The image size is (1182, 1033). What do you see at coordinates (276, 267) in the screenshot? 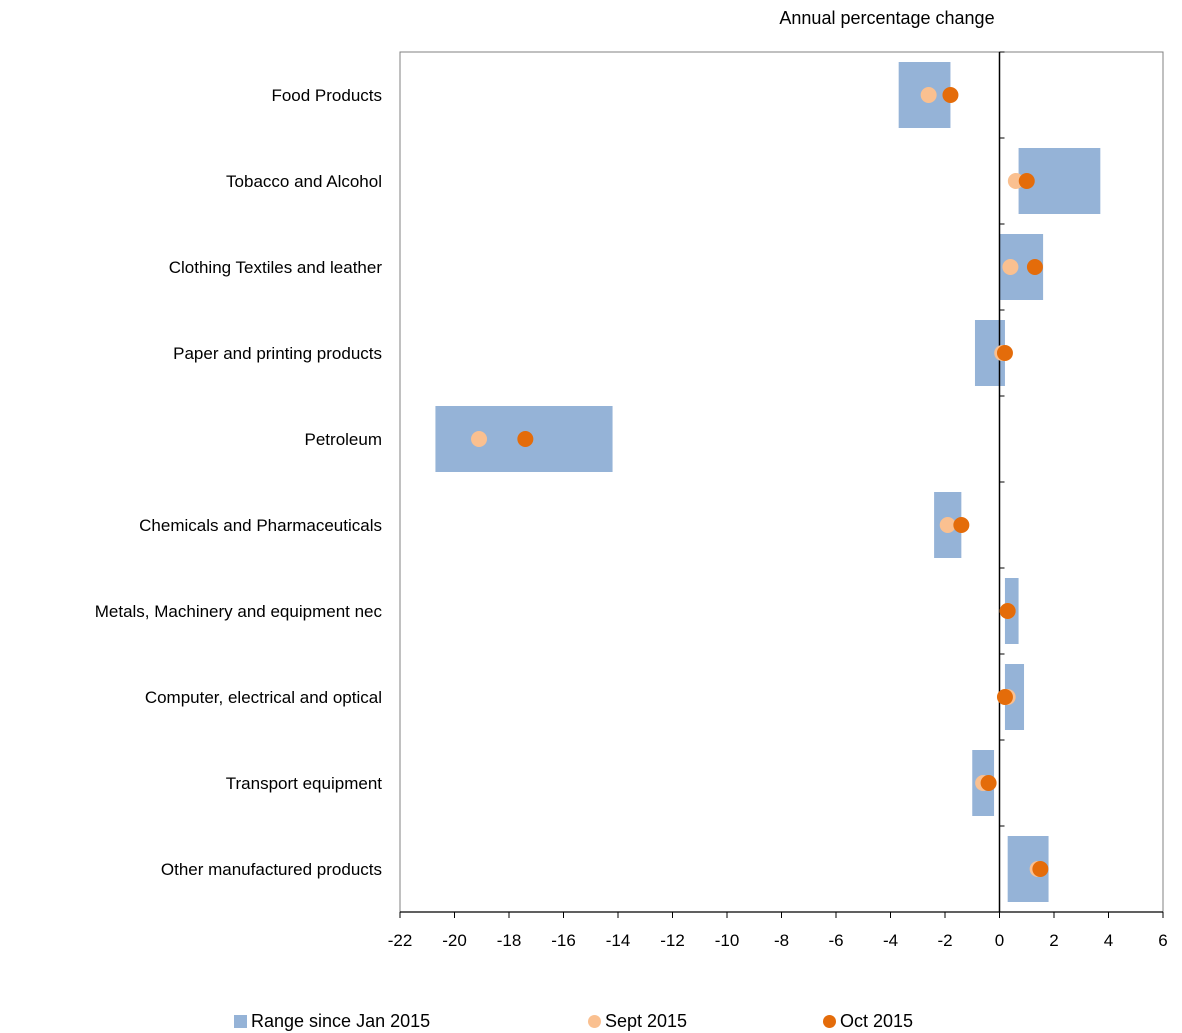
I see `category-label: Clothing Textiles and leather` at bounding box center [276, 267].